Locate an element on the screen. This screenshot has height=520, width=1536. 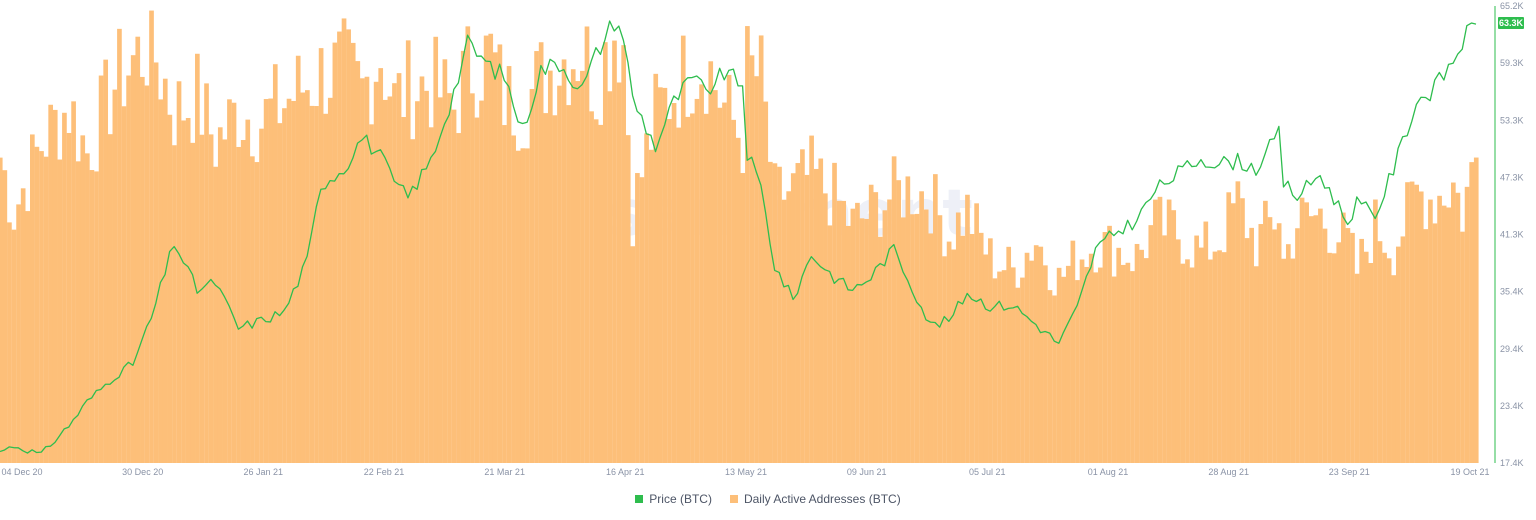
price-swatch is located at coordinates (639, 499).